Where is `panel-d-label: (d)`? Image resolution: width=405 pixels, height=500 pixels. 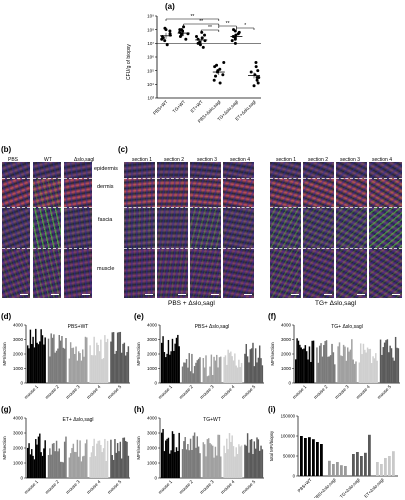 panel-d-label: (d) is located at coordinates (6, 316).